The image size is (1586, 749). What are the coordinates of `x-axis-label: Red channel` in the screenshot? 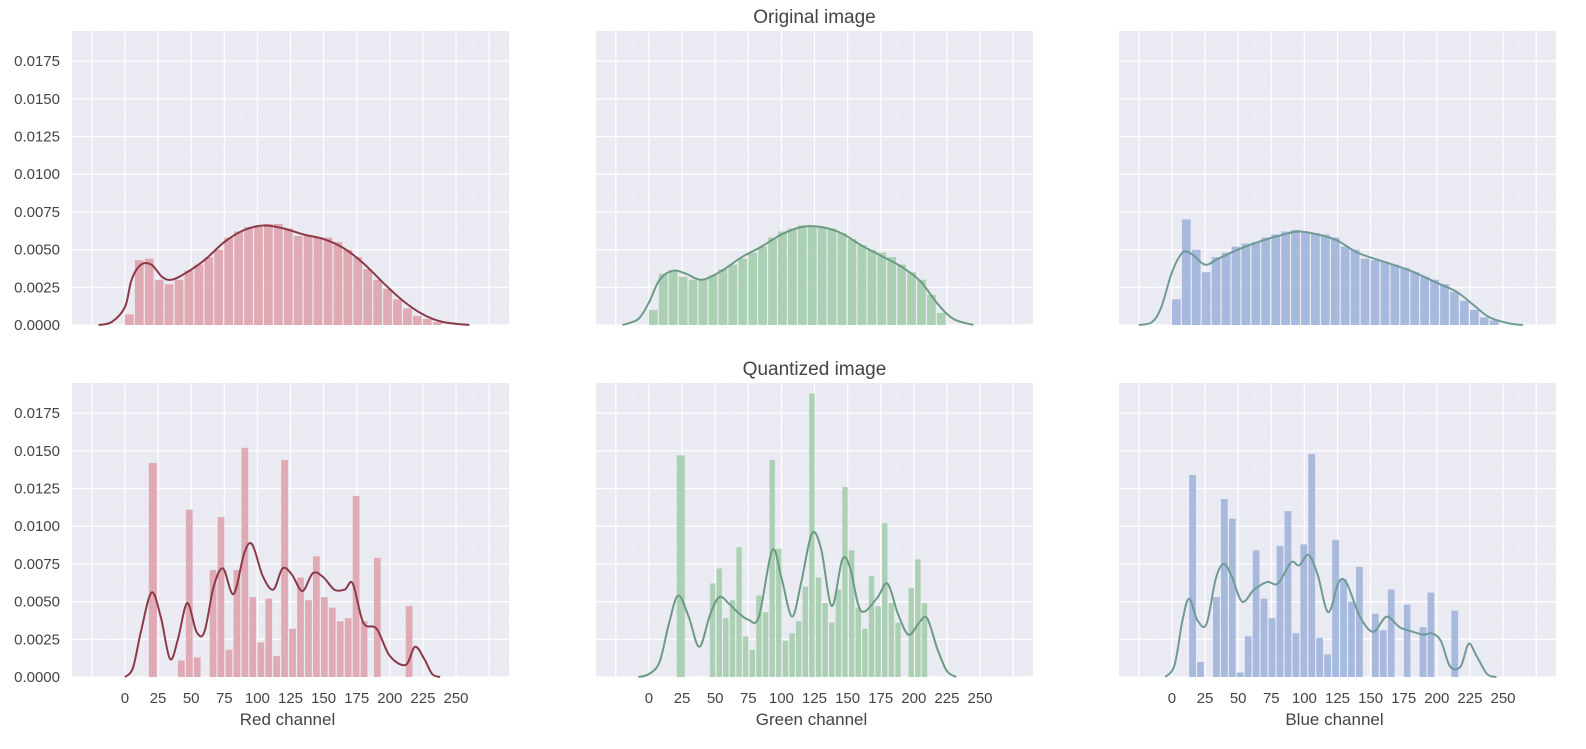 It's located at (287, 719).